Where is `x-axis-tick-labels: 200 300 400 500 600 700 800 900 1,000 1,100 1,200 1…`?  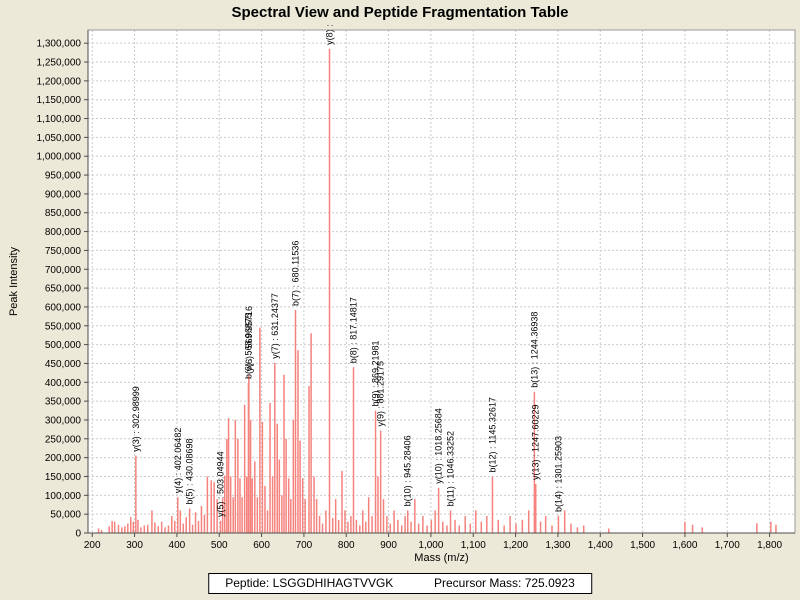 x-axis-tick-labels: 200 300 400 500 600 700 800 900 1,000 1,100 1,200 1… is located at coordinates (433, 545).